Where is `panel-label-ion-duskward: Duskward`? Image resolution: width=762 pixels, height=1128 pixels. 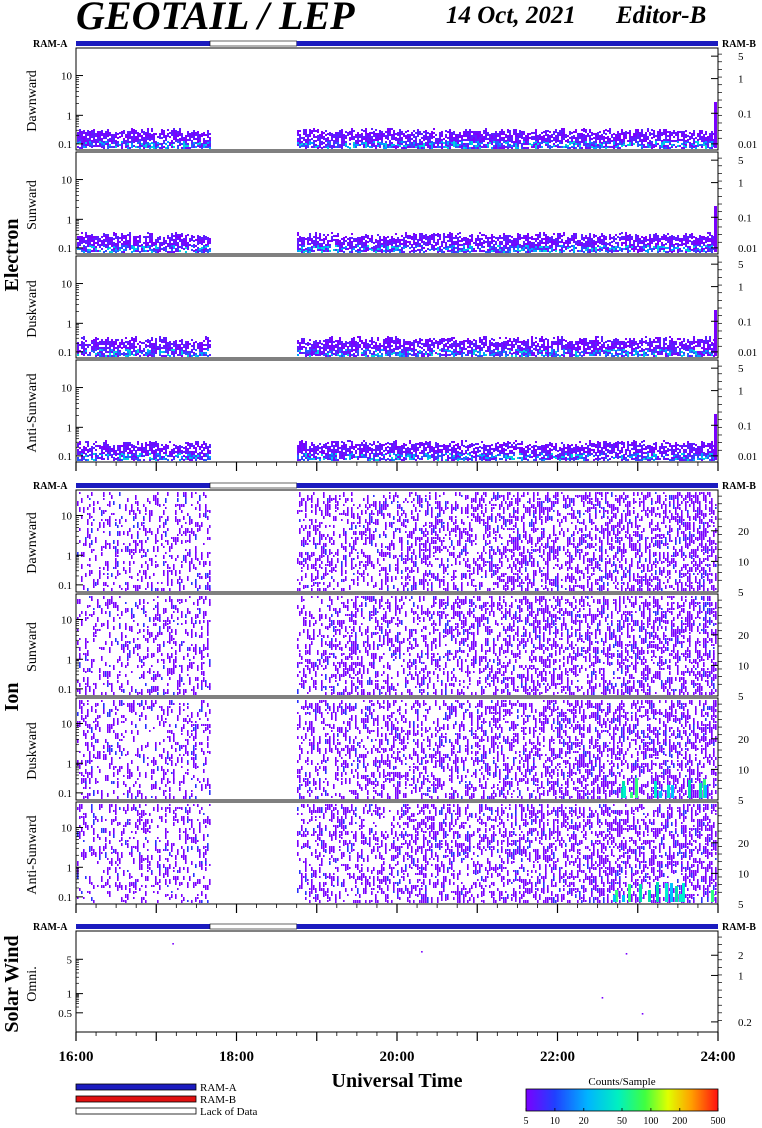
panel-label-ion-duskward: Duskward is located at coordinates (32, 751).